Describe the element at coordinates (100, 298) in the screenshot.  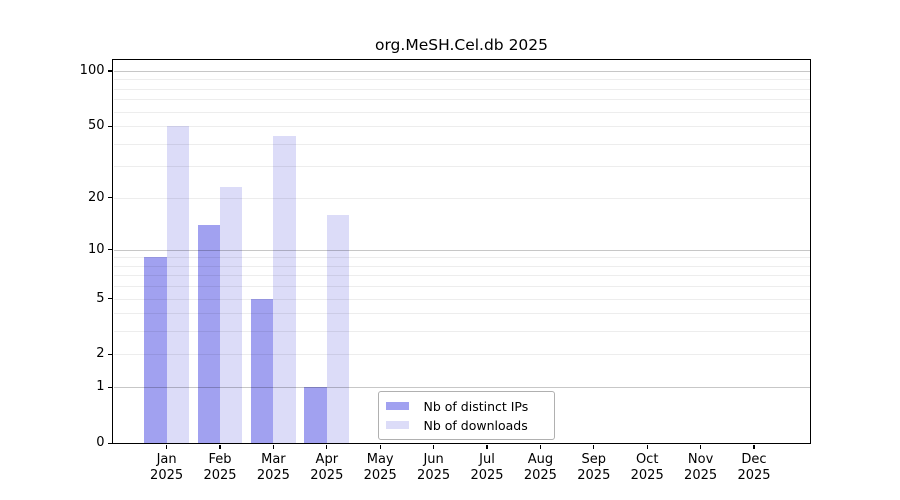
I see `y-tick-label-5: 5` at that location.